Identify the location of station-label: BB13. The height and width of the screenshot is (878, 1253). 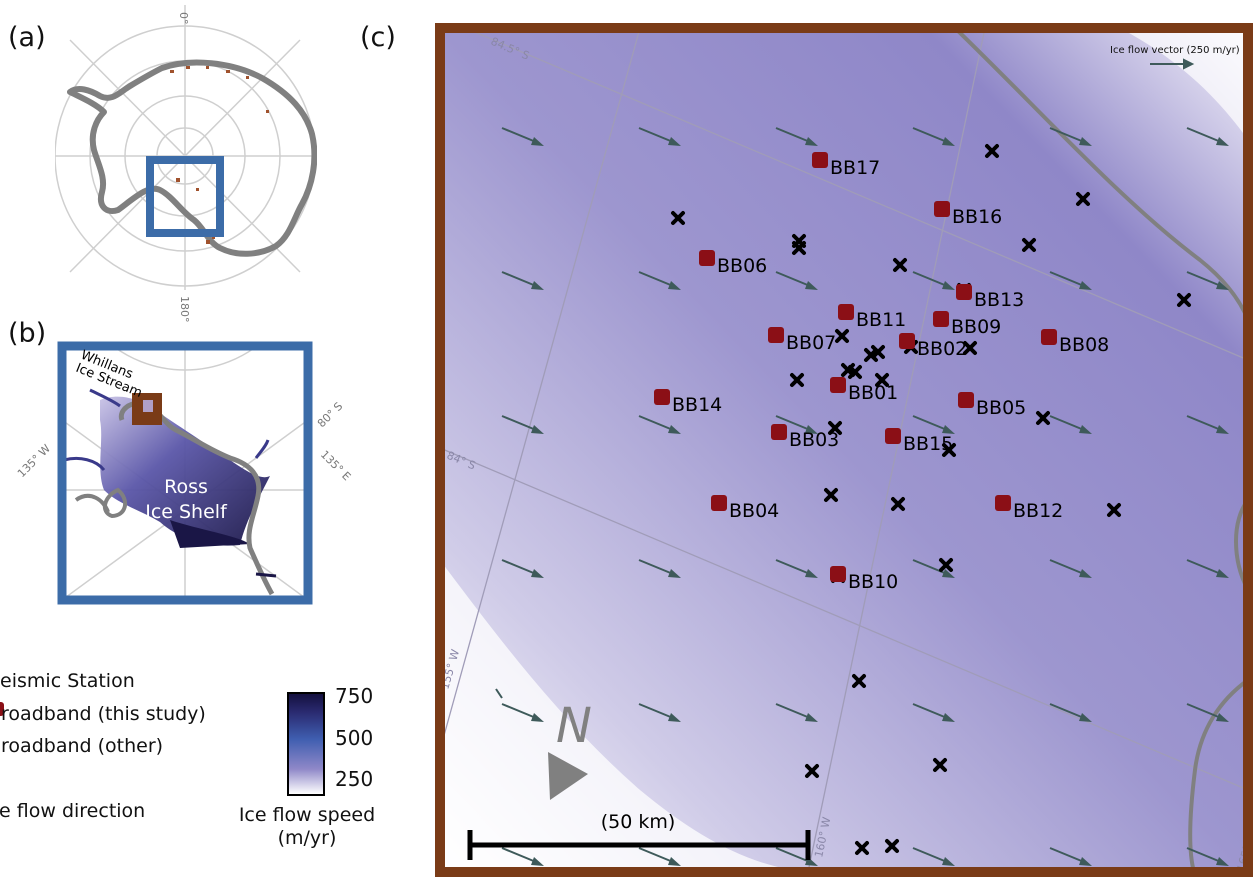
(999, 300).